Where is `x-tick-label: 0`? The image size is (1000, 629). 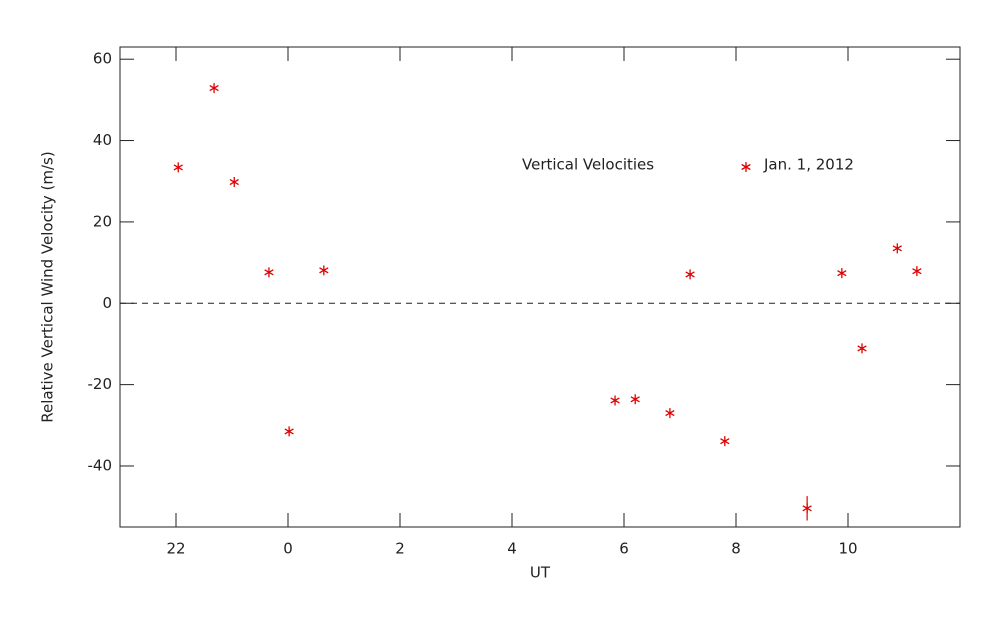
x-tick-label: 0 is located at coordinates (288, 549).